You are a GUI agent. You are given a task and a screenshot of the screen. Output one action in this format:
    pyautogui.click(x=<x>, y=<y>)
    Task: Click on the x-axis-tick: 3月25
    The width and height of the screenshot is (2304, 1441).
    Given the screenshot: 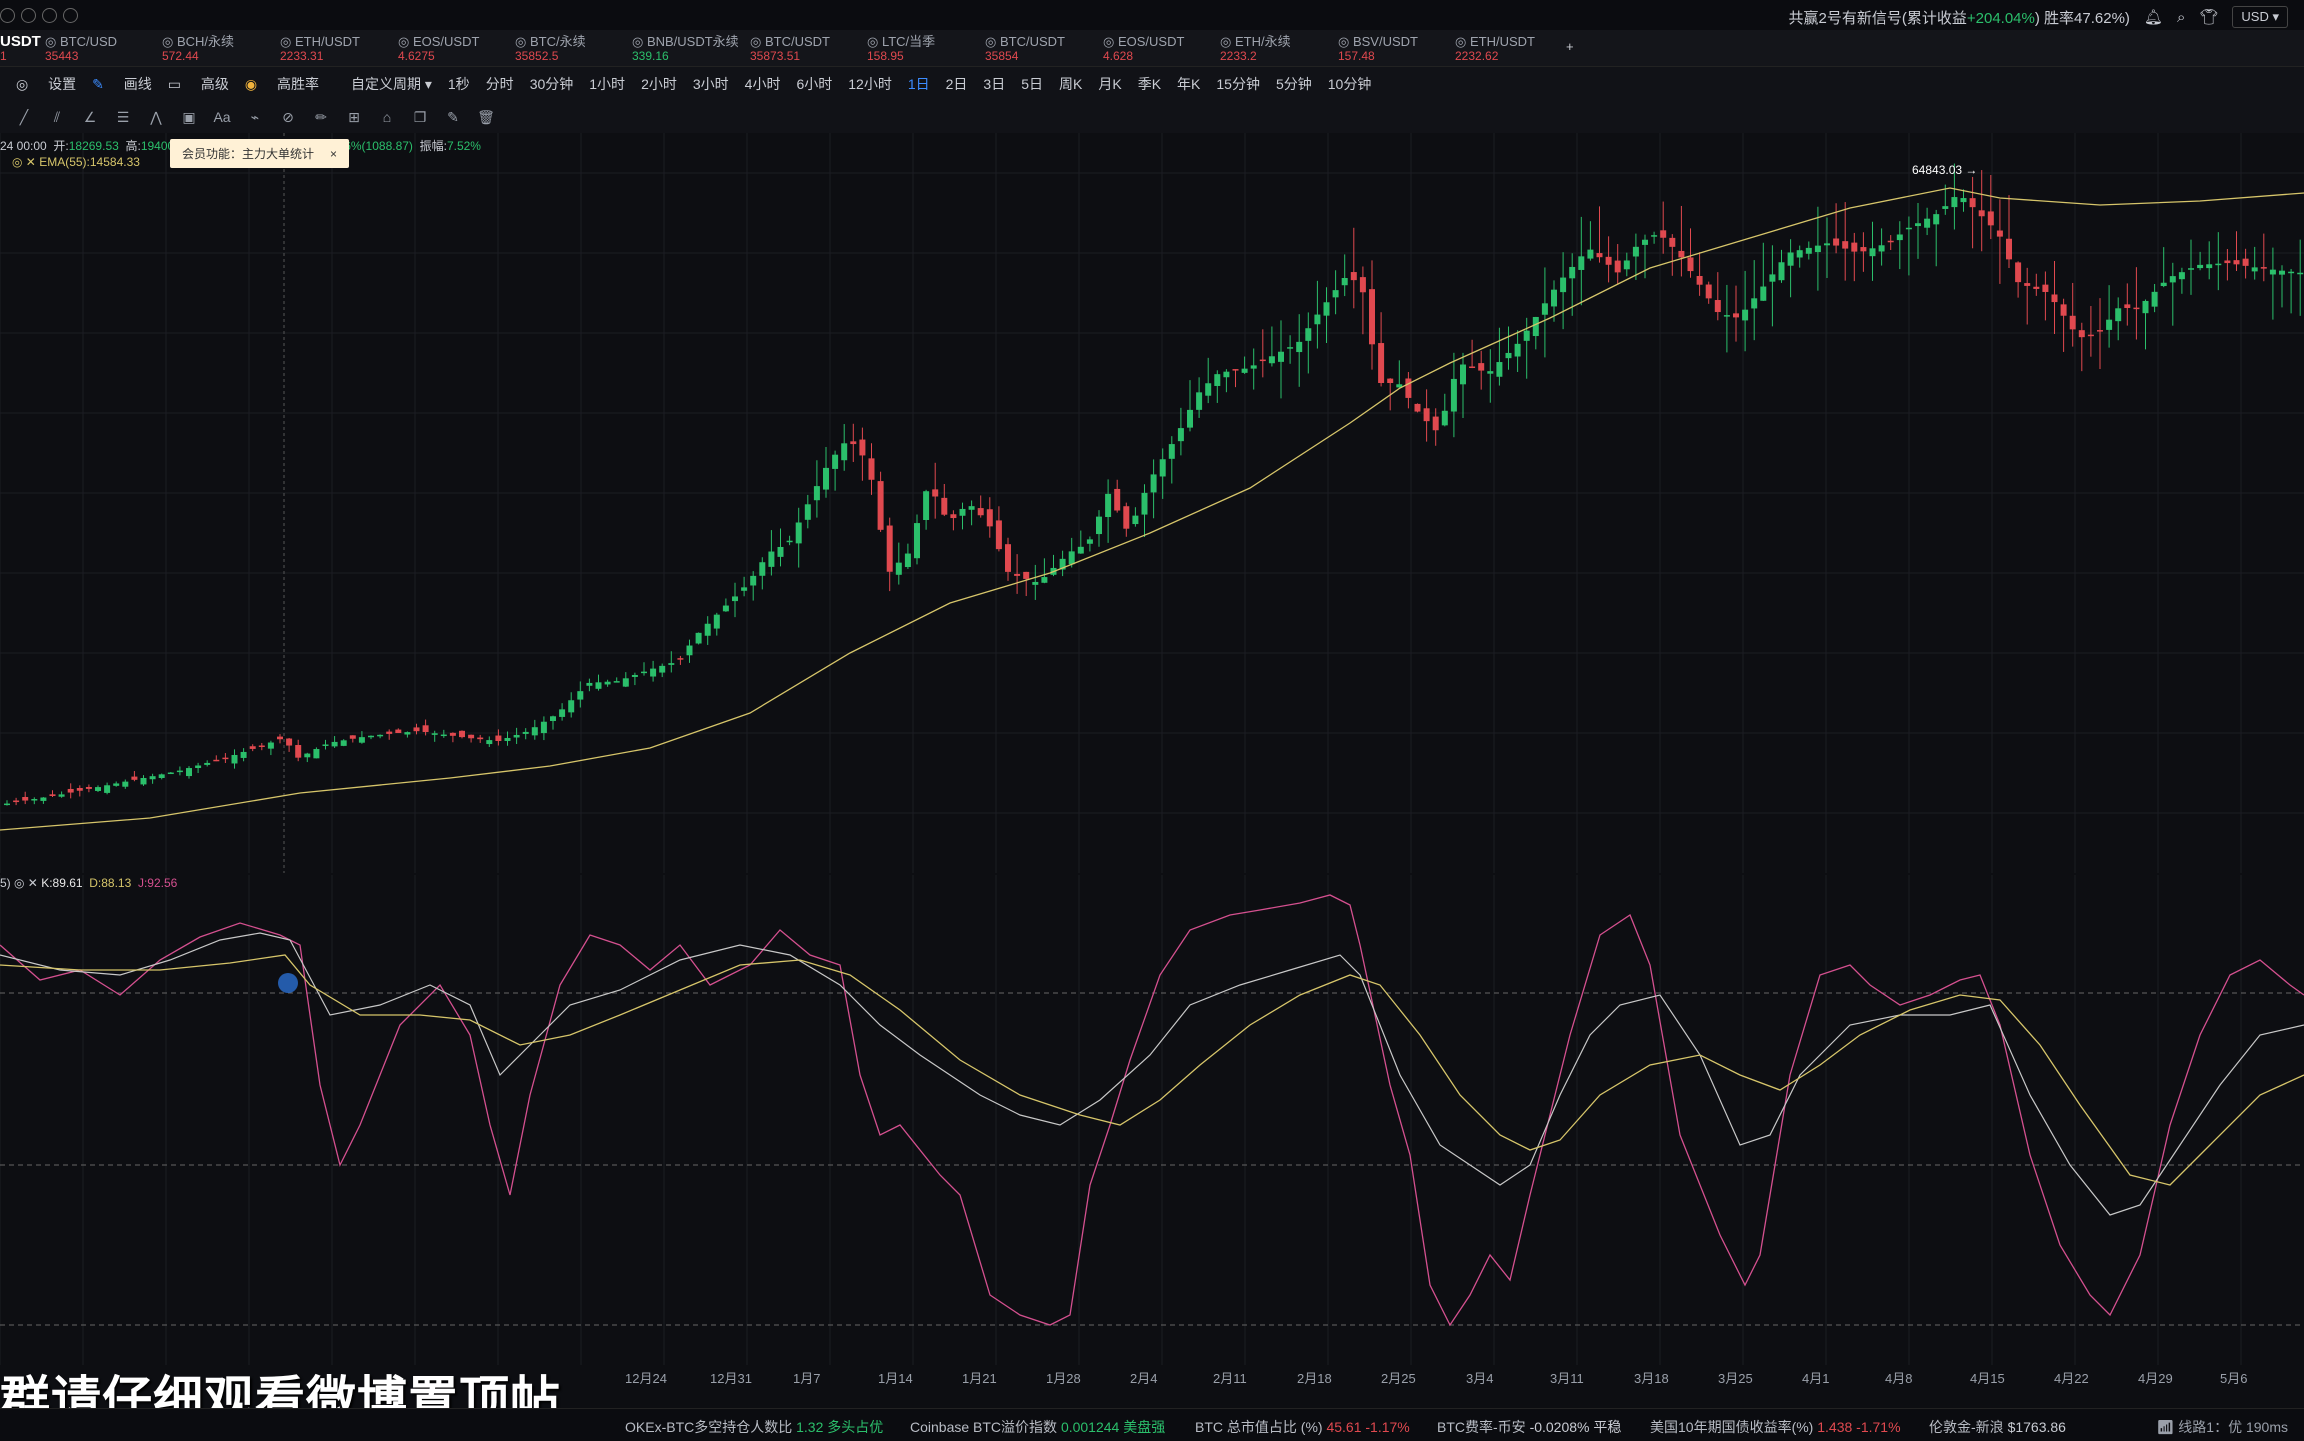 What is the action you would take?
    pyautogui.click(x=1735, y=1378)
    